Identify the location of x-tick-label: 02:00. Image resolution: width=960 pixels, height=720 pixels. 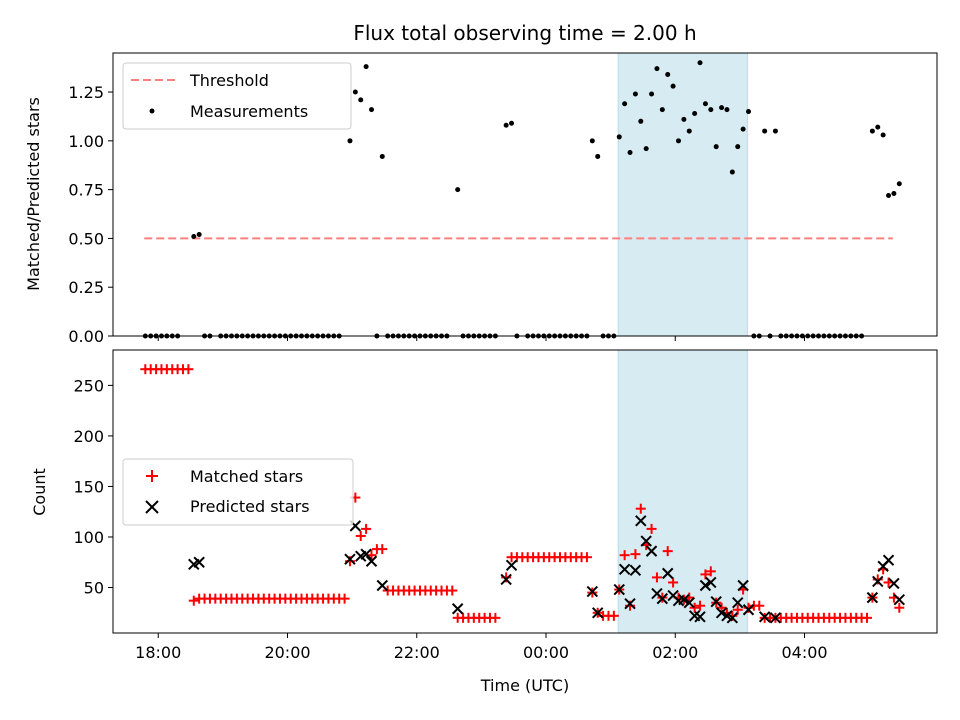
(675, 652).